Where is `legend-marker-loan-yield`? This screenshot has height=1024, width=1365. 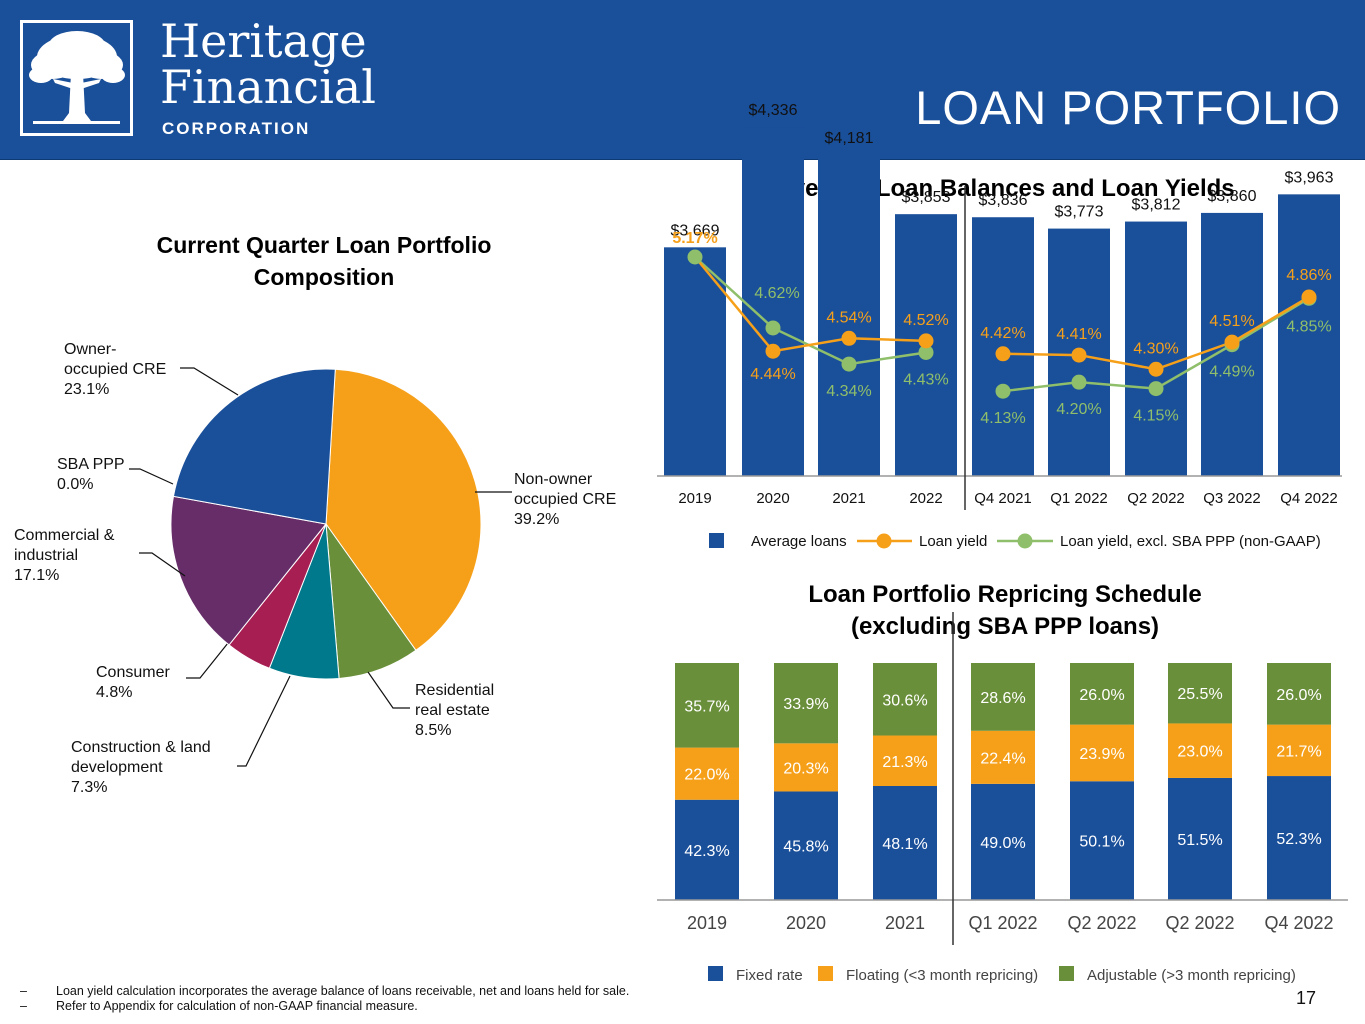
legend-marker-loan-yield is located at coordinates (884, 541).